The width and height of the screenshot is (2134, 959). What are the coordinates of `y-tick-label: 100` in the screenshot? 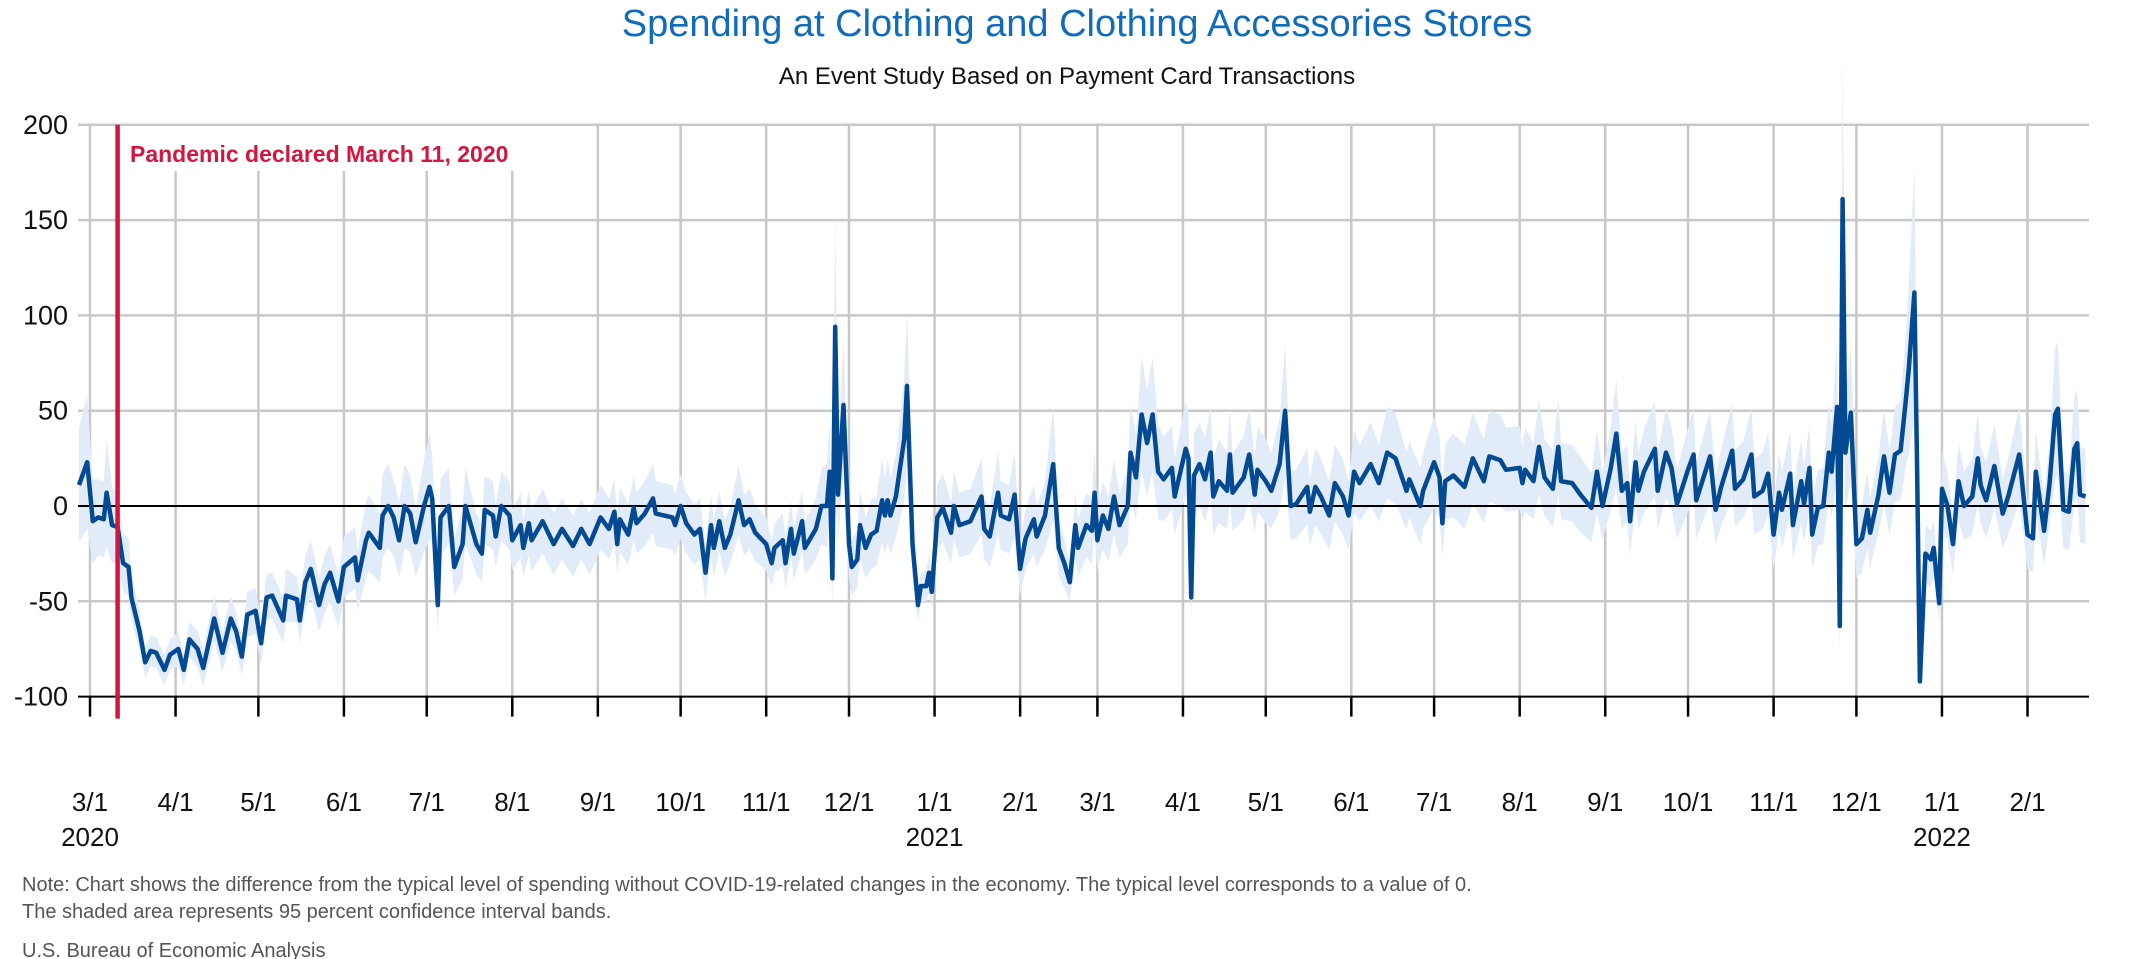 It's located at (45, 315).